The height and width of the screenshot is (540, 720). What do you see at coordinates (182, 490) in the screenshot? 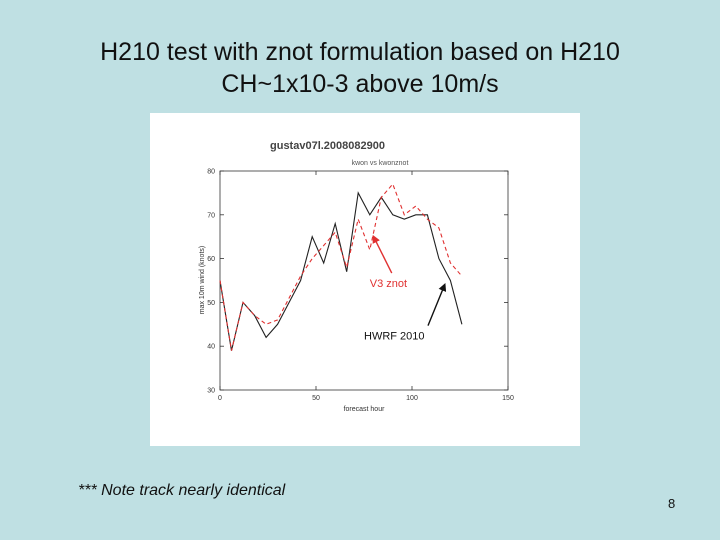
I see `note-text: *** Note track nearly identical` at bounding box center [182, 490].